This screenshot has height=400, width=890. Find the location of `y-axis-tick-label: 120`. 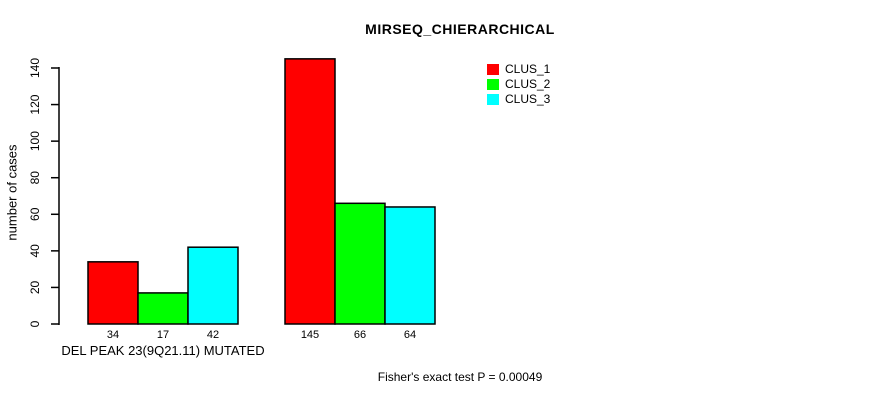

y-axis-tick-label: 120 is located at coordinates (35, 104).